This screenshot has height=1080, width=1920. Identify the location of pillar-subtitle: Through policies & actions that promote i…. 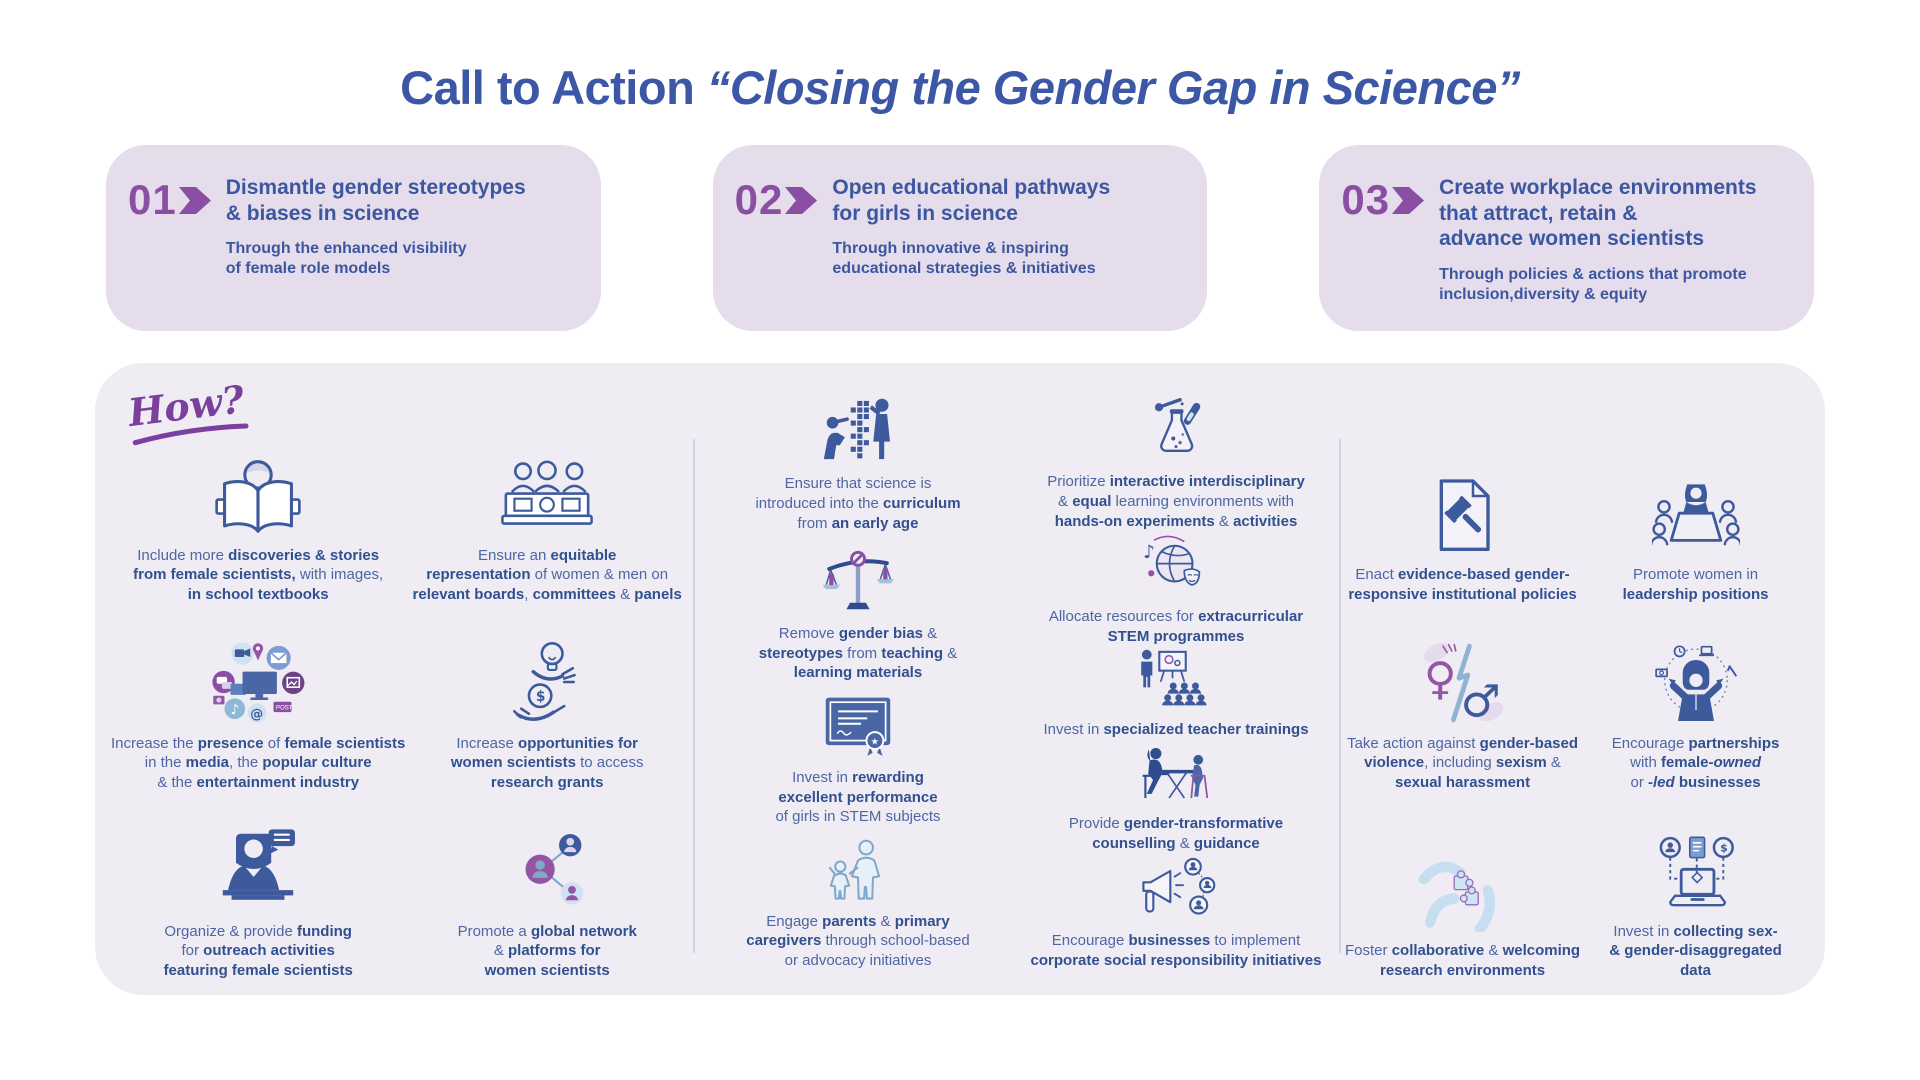
(1593, 284).